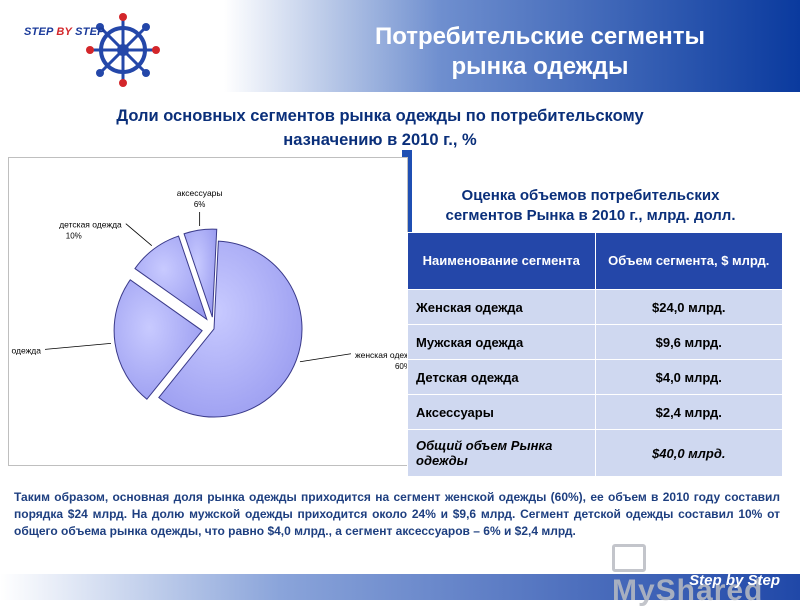 The height and width of the screenshot is (608, 800). What do you see at coordinates (40, 32) in the screenshot?
I see `logo-text-step: STEP` at bounding box center [40, 32].